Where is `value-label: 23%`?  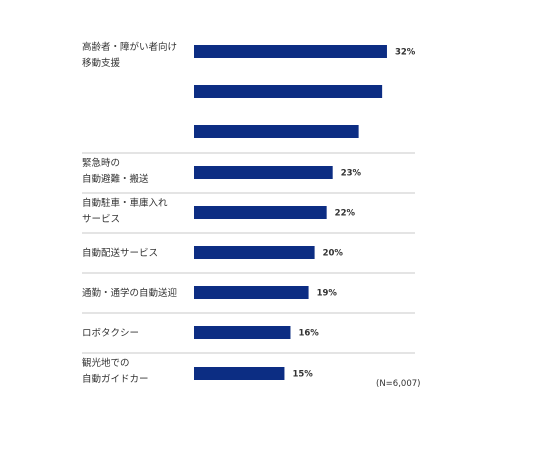
value-label: 23% is located at coordinates (351, 174).